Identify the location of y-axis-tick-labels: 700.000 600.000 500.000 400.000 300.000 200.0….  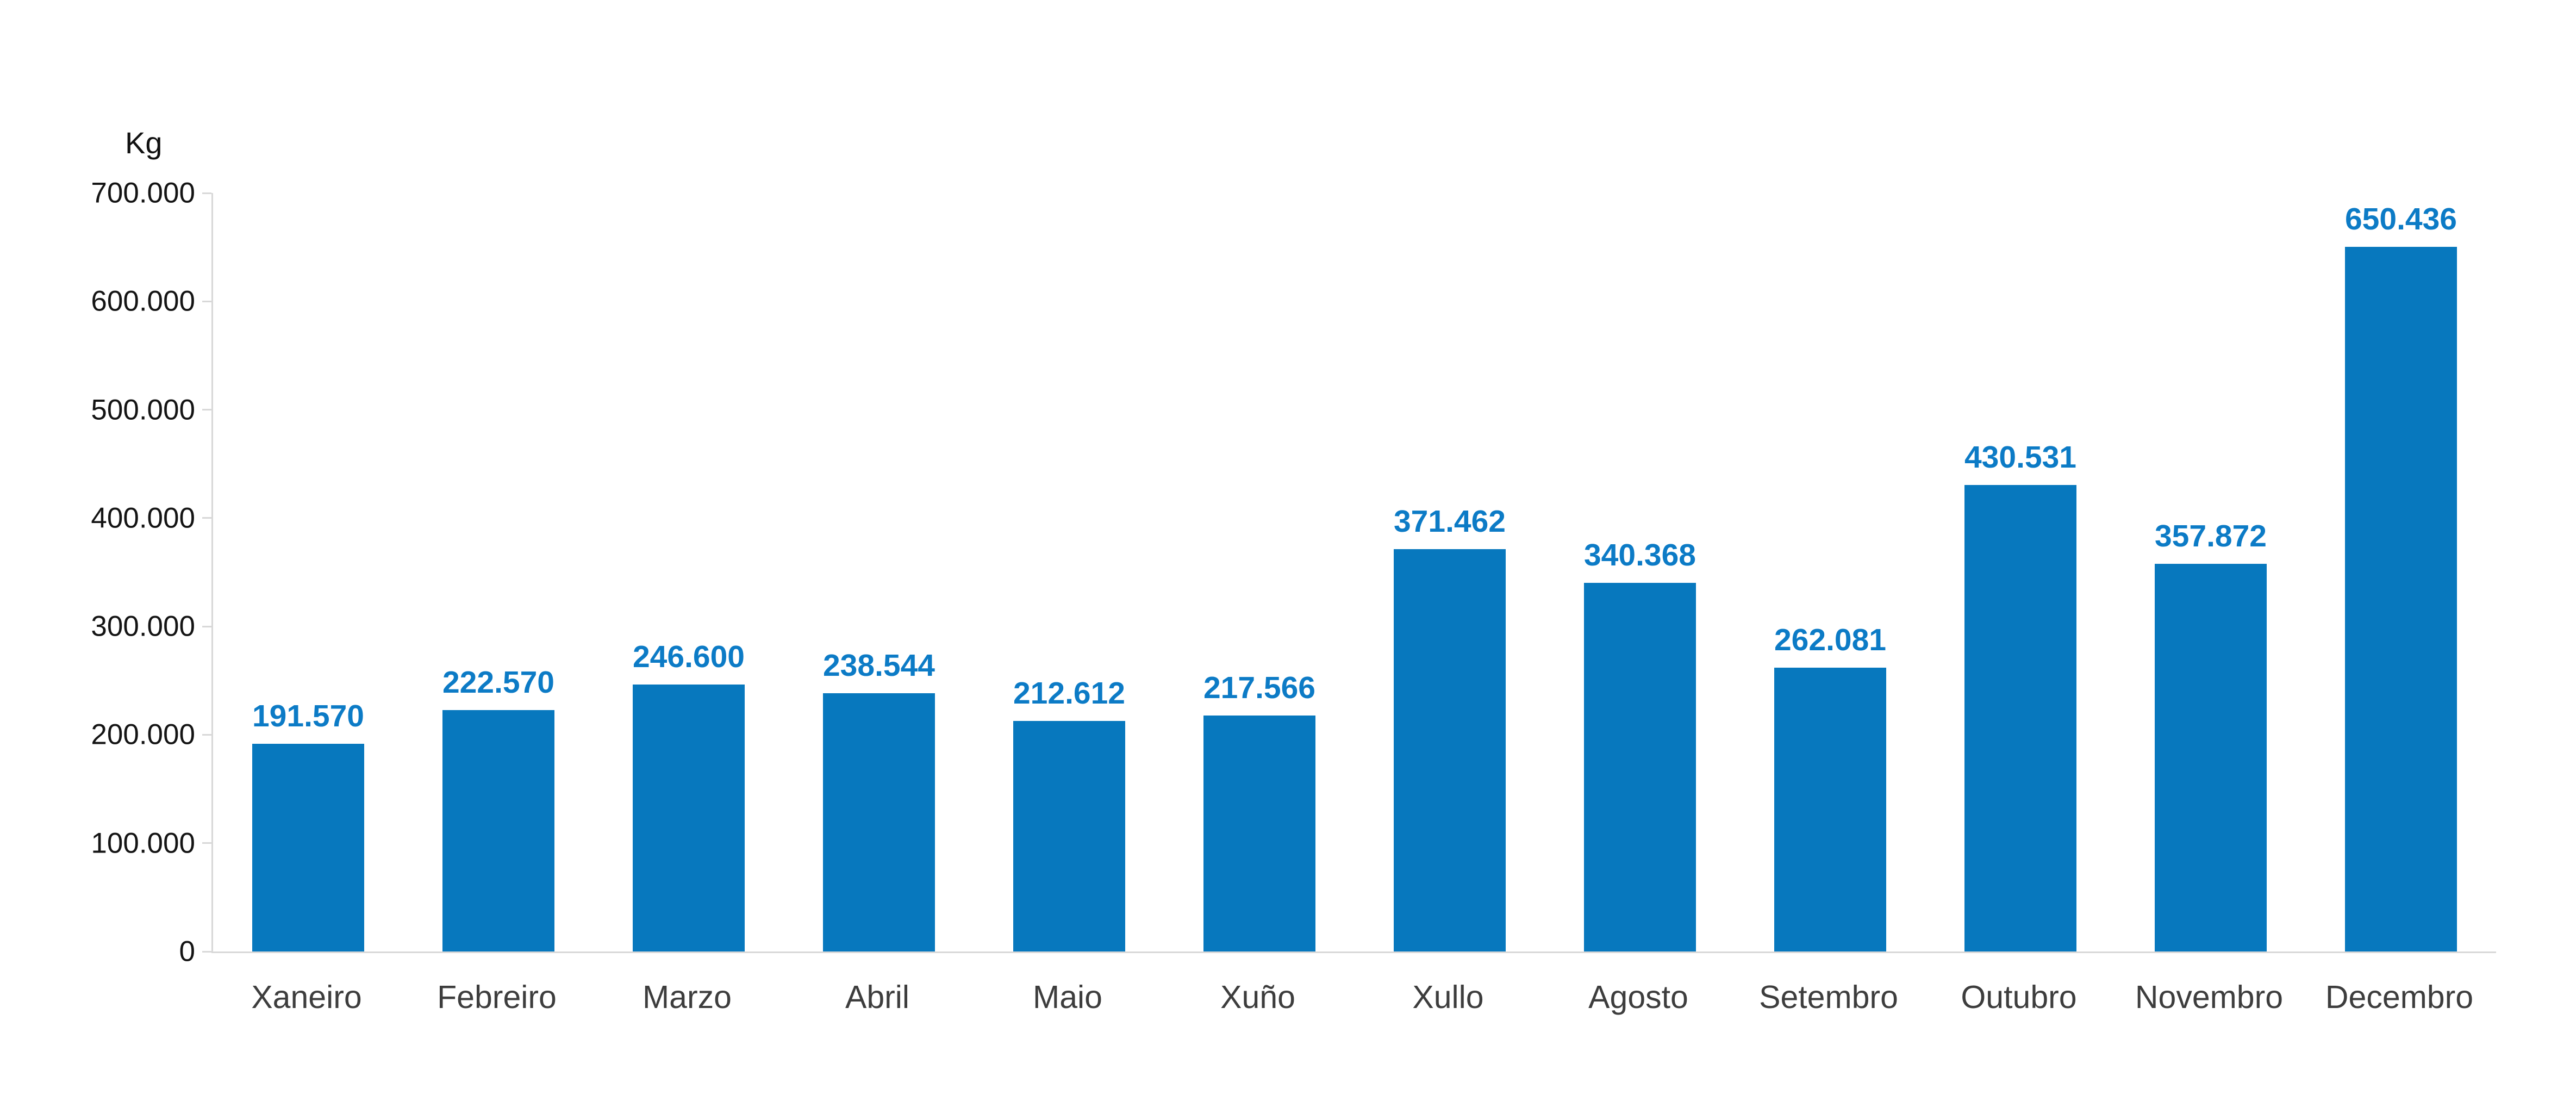
(97, 572).